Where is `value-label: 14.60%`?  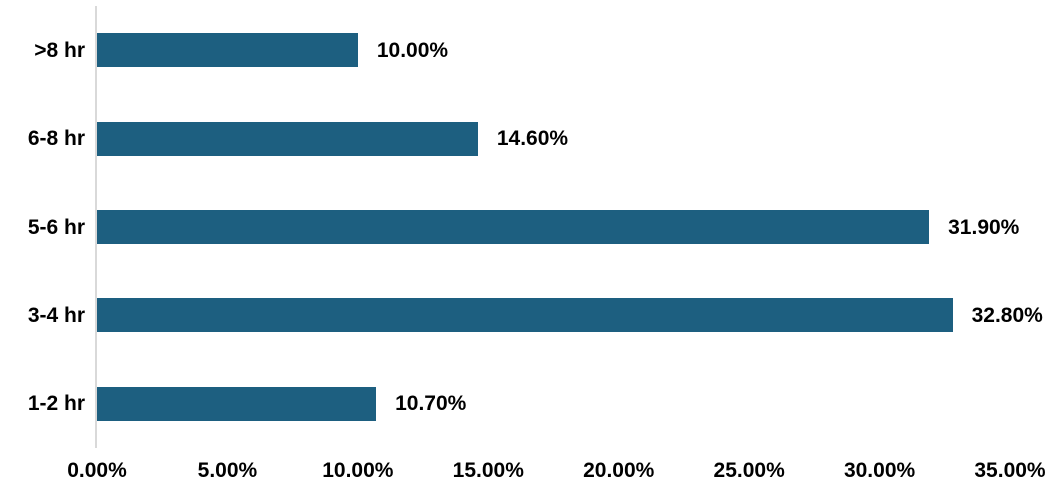 value-label: 14.60% is located at coordinates (532, 139).